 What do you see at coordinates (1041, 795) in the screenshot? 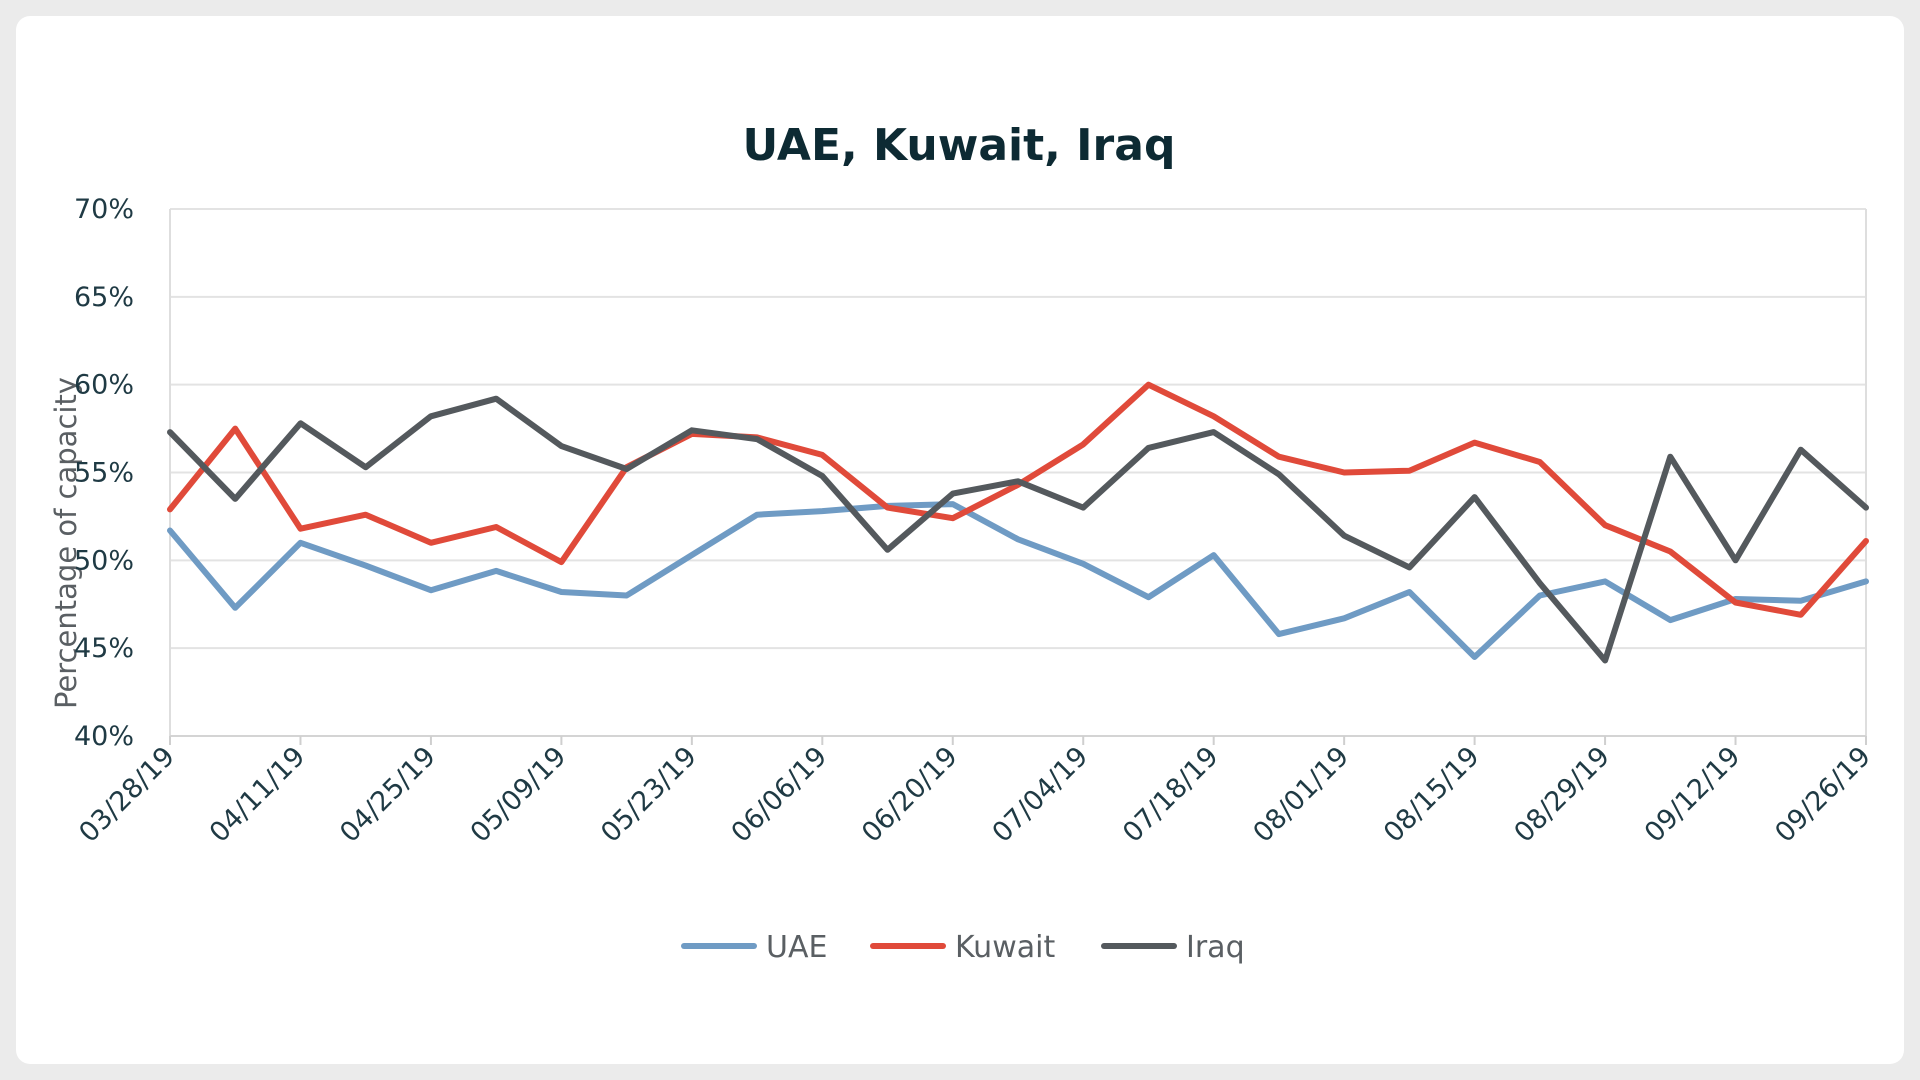
I see `x-tick-label: 07/04/19` at bounding box center [1041, 795].